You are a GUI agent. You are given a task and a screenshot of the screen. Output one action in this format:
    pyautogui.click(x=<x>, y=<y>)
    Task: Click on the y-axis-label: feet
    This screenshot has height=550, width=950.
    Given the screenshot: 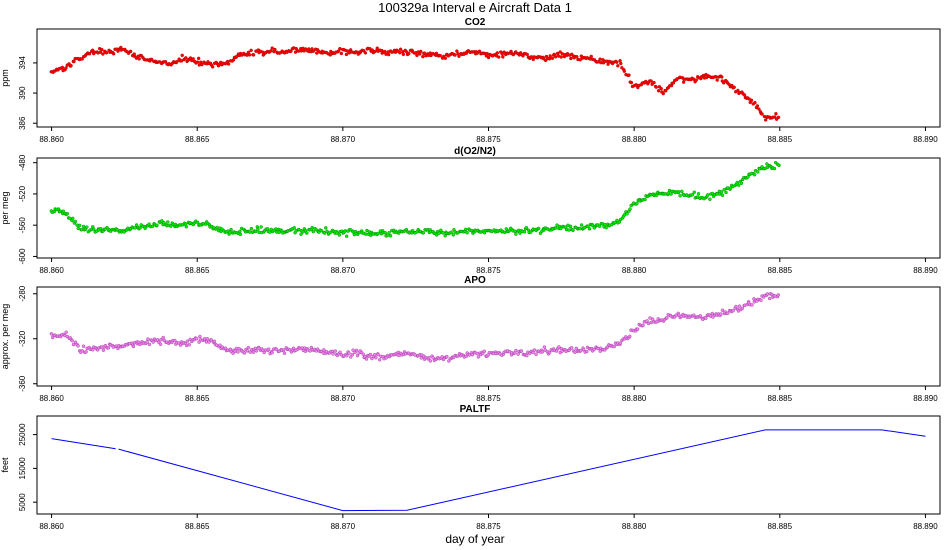 What is the action you would take?
    pyautogui.click(x=5, y=465)
    